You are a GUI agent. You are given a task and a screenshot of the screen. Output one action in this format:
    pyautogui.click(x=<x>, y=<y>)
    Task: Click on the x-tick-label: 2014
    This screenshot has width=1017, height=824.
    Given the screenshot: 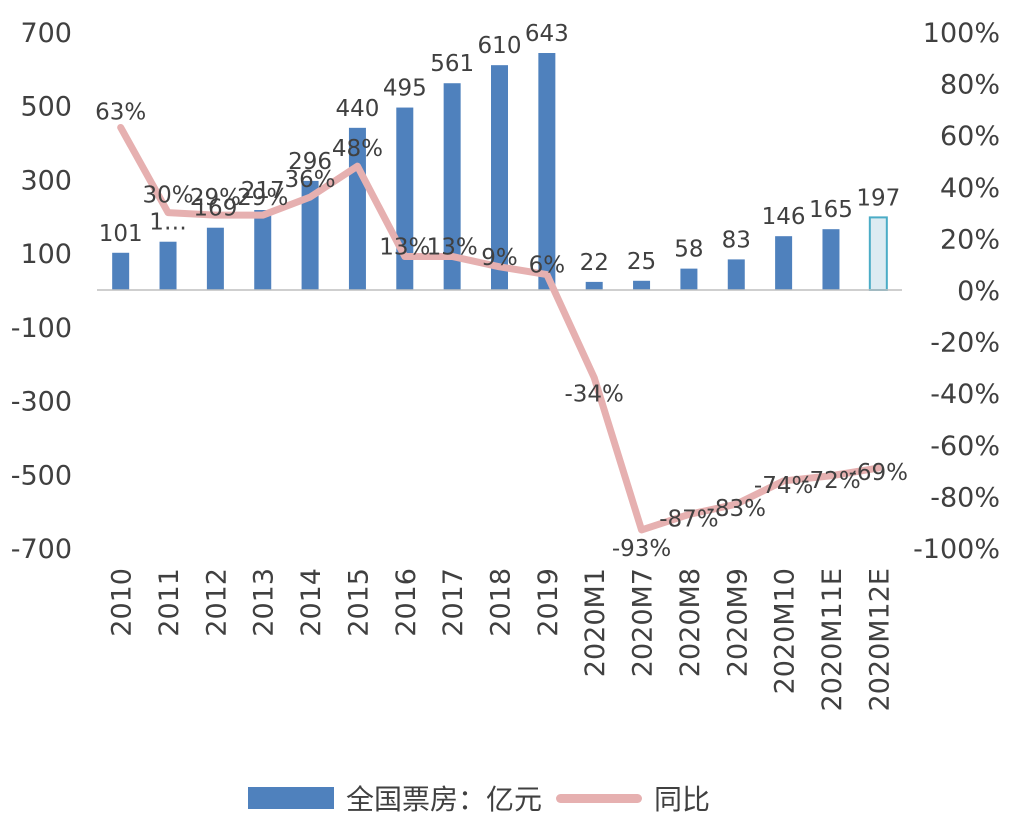 What is the action you would take?
    pyautogui.click(x=311, y=602)
    